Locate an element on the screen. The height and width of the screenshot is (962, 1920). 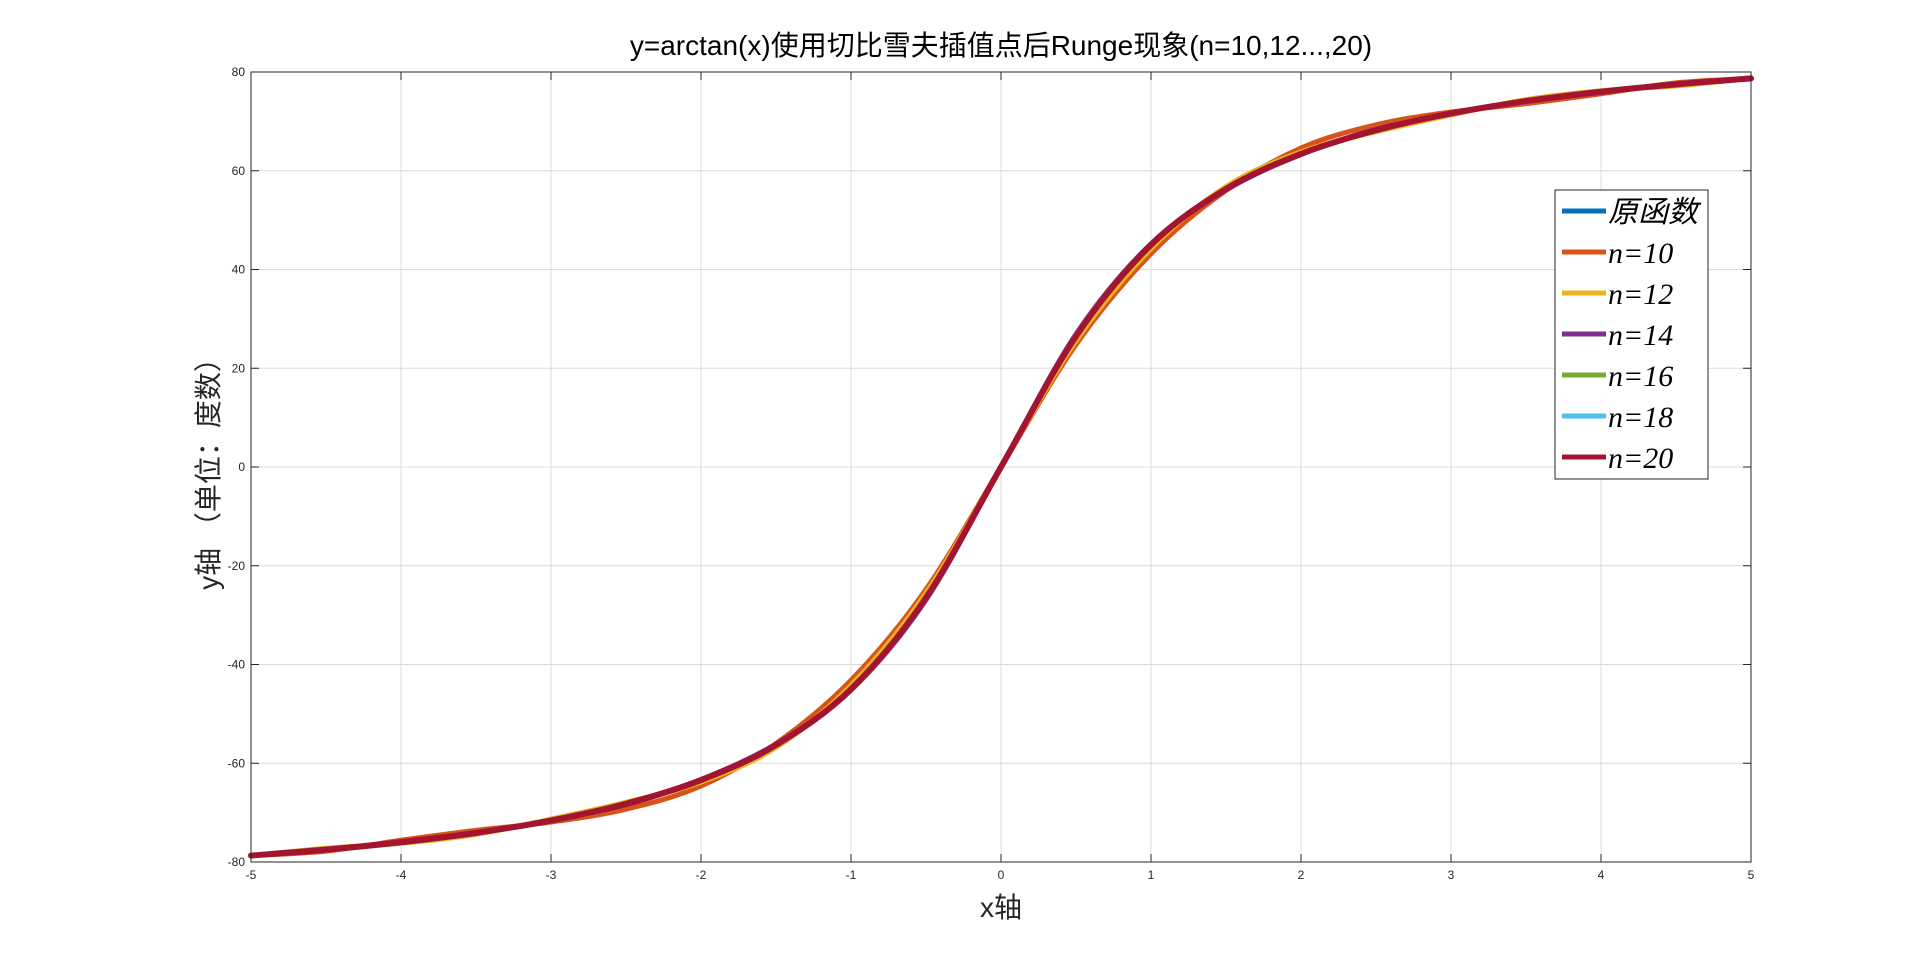
y-tick-label: -80 is located at coordinates (237, 862).